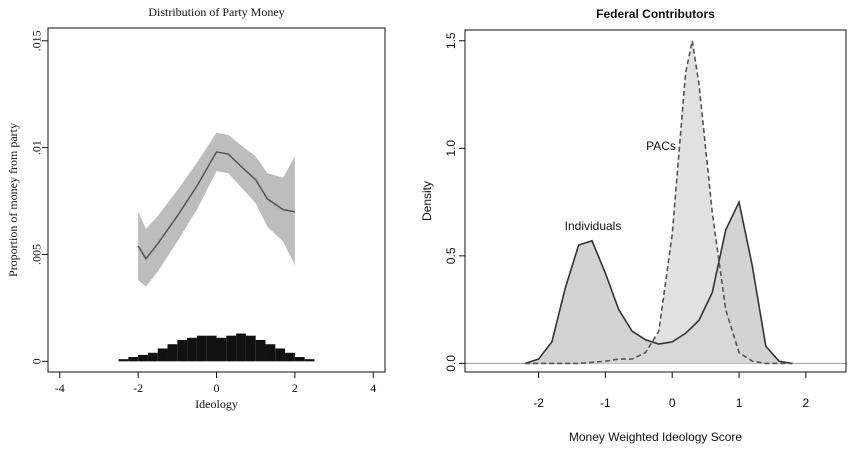 Image resolution: width=849 pixels, height=449 pixels. What do you see at coordinates (656, 437) in the screenshot?
I see `x-axis-label: Money Weighted Ideology Score` at bounding box center [656, 437].